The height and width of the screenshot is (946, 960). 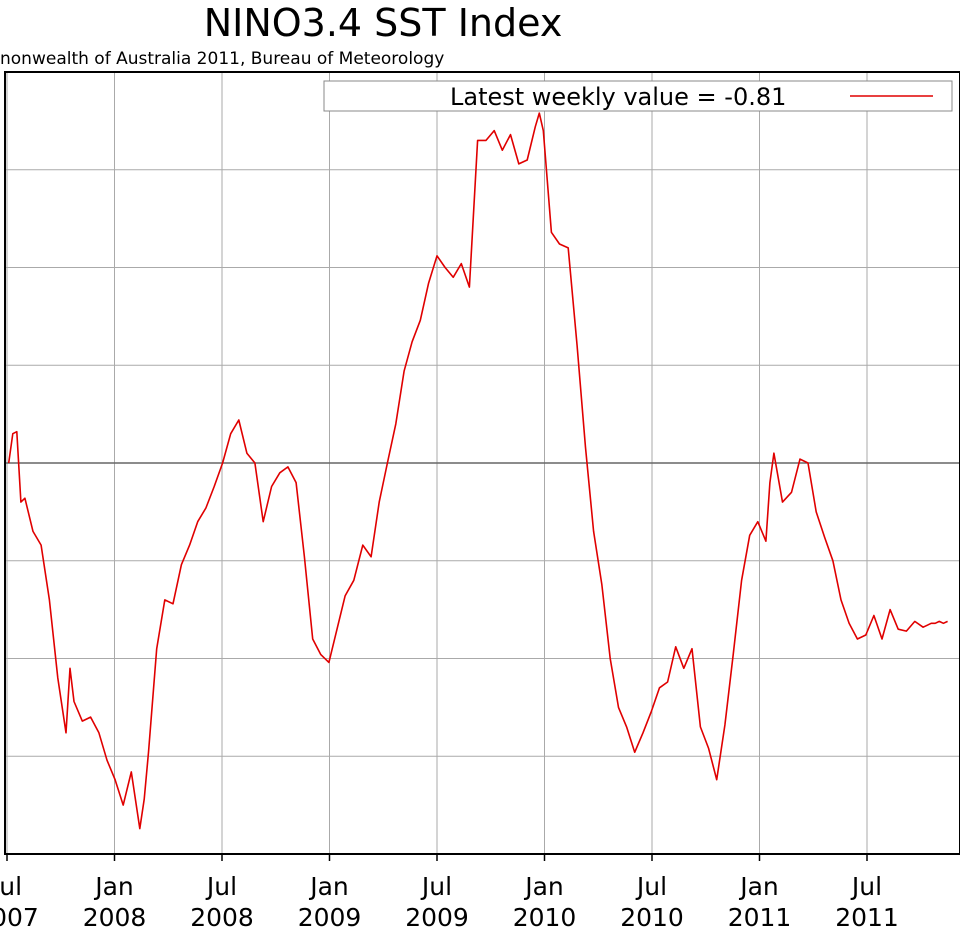 What do you see at coordinates (383, 23) in the screenshot?
I see `chart-title: NINO3.4 SST Index` at bounding box center [383, 23].